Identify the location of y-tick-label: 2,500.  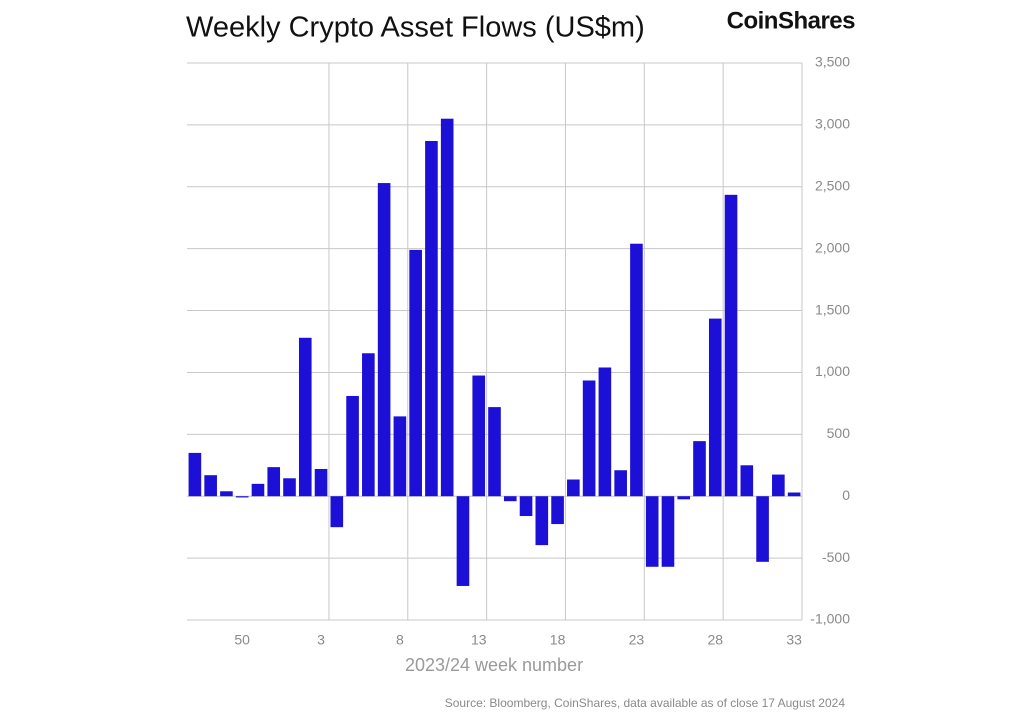
(832, 185).